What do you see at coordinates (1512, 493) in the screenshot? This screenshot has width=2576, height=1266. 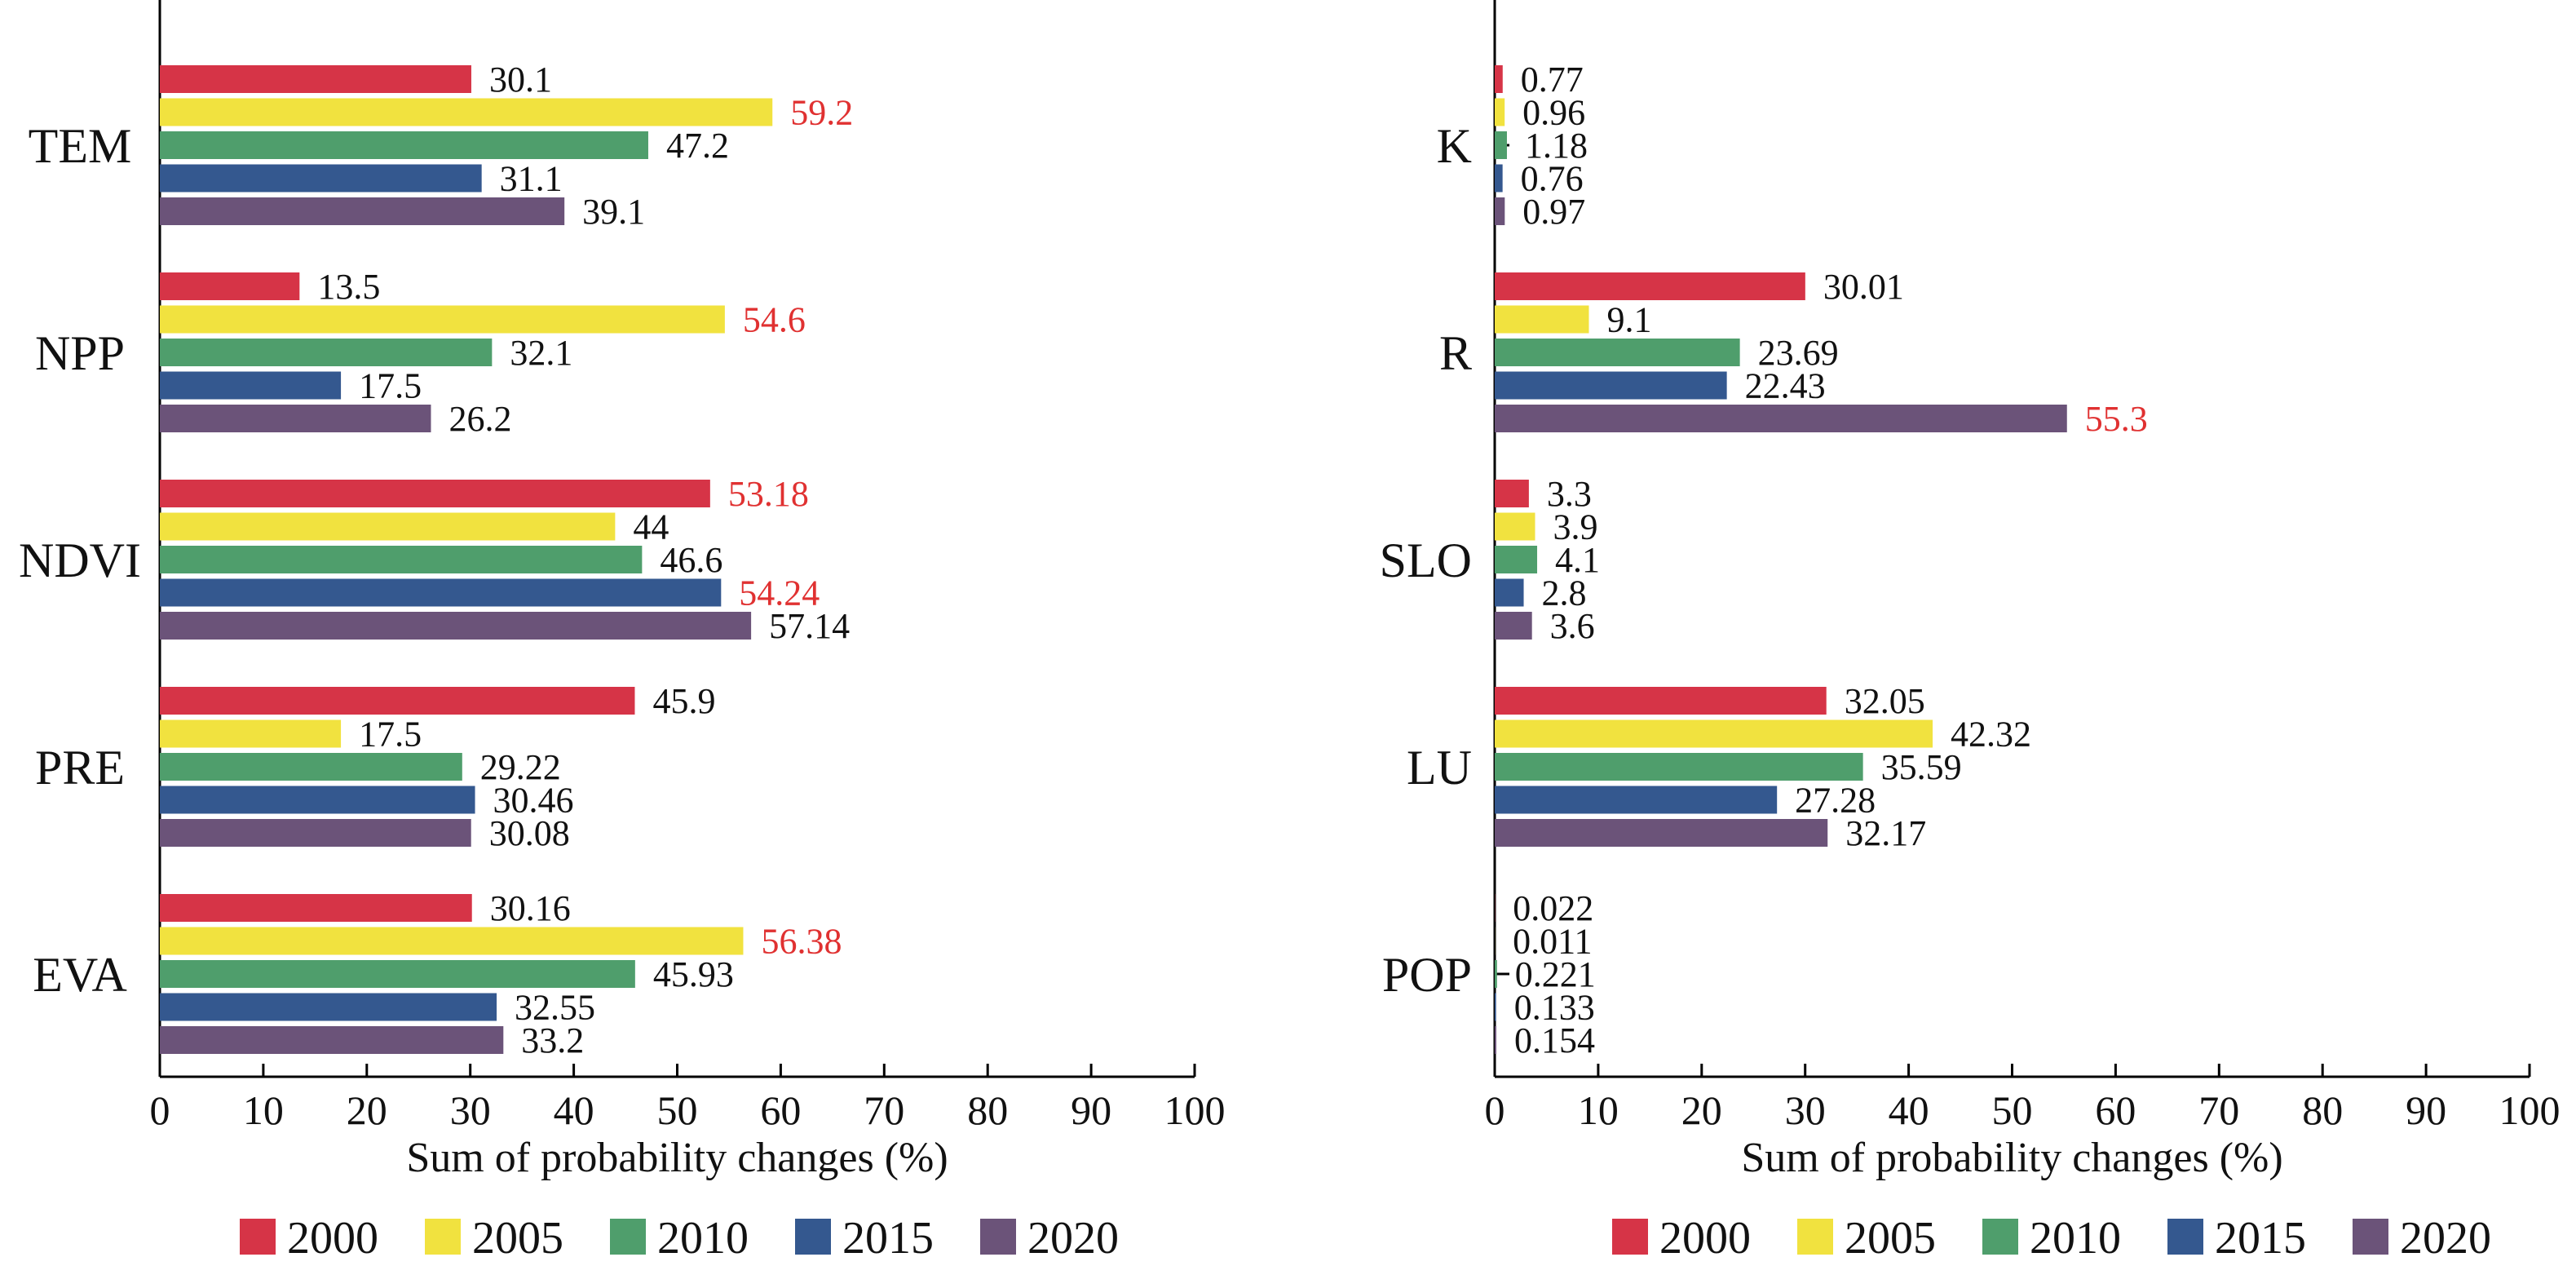 I see `bar-slo-2000` at bounding box center [1512, 493].